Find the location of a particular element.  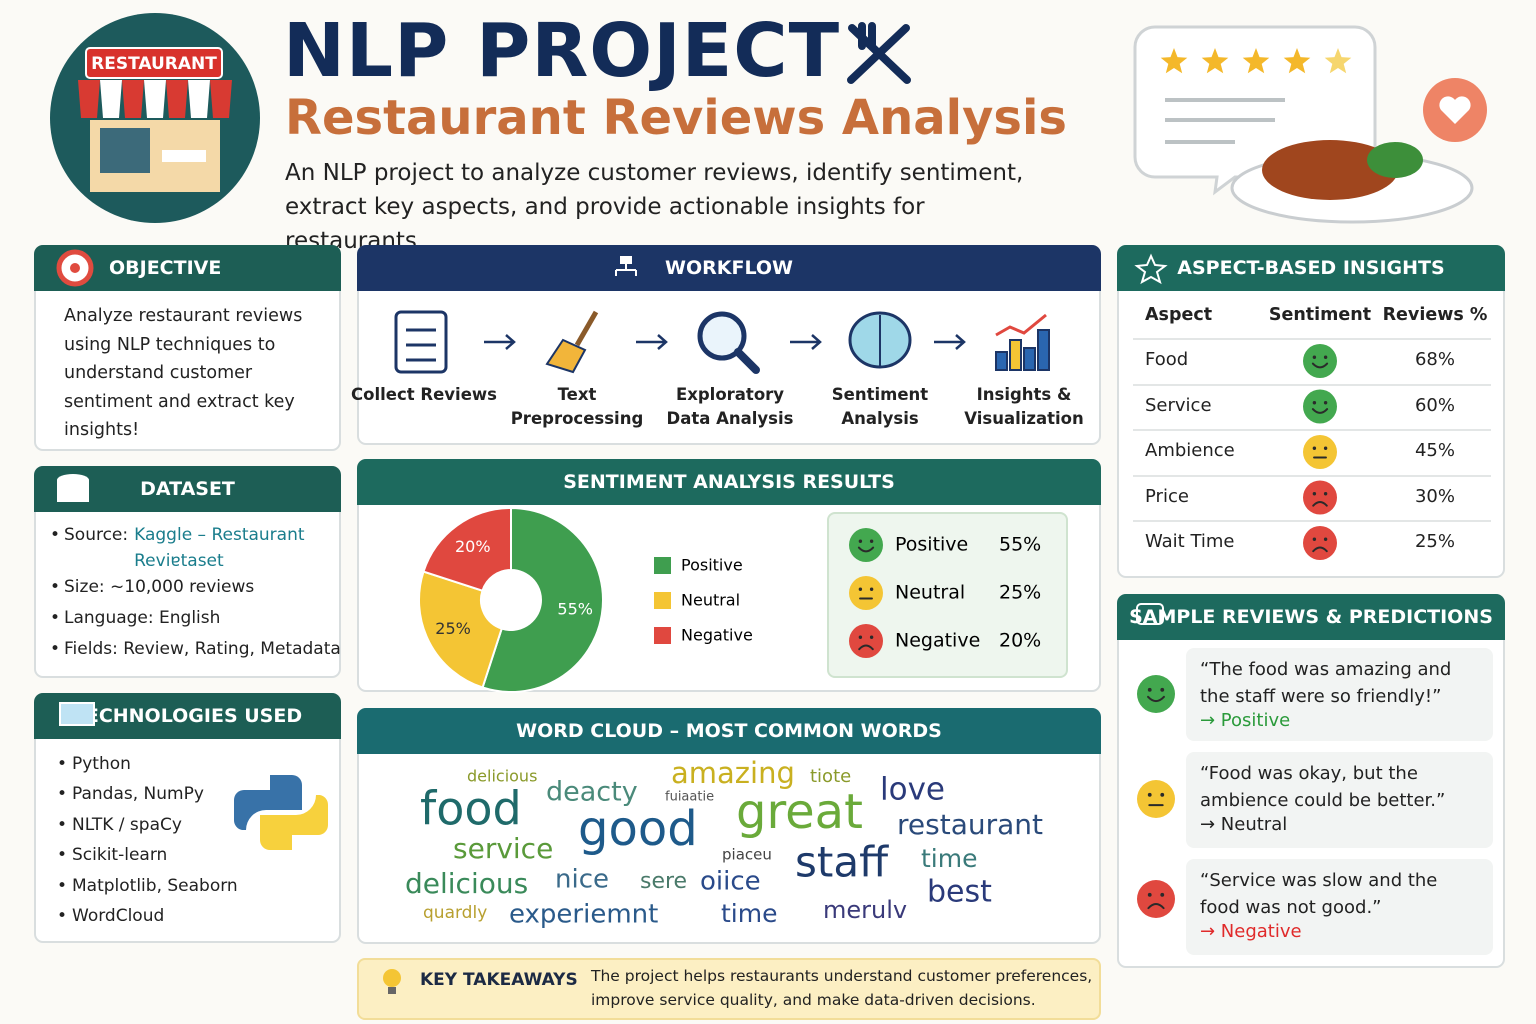

dataset-source: • Source: Kaggle – Restaurant Reviɐtaset is located at coordinates (192, 548).